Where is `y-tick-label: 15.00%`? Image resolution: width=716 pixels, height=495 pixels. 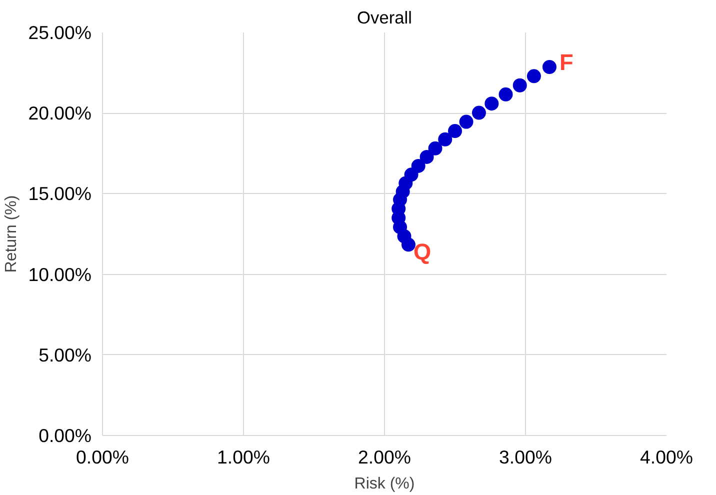 y-tick-label: 15.00% is located at coordinates (60, 193).